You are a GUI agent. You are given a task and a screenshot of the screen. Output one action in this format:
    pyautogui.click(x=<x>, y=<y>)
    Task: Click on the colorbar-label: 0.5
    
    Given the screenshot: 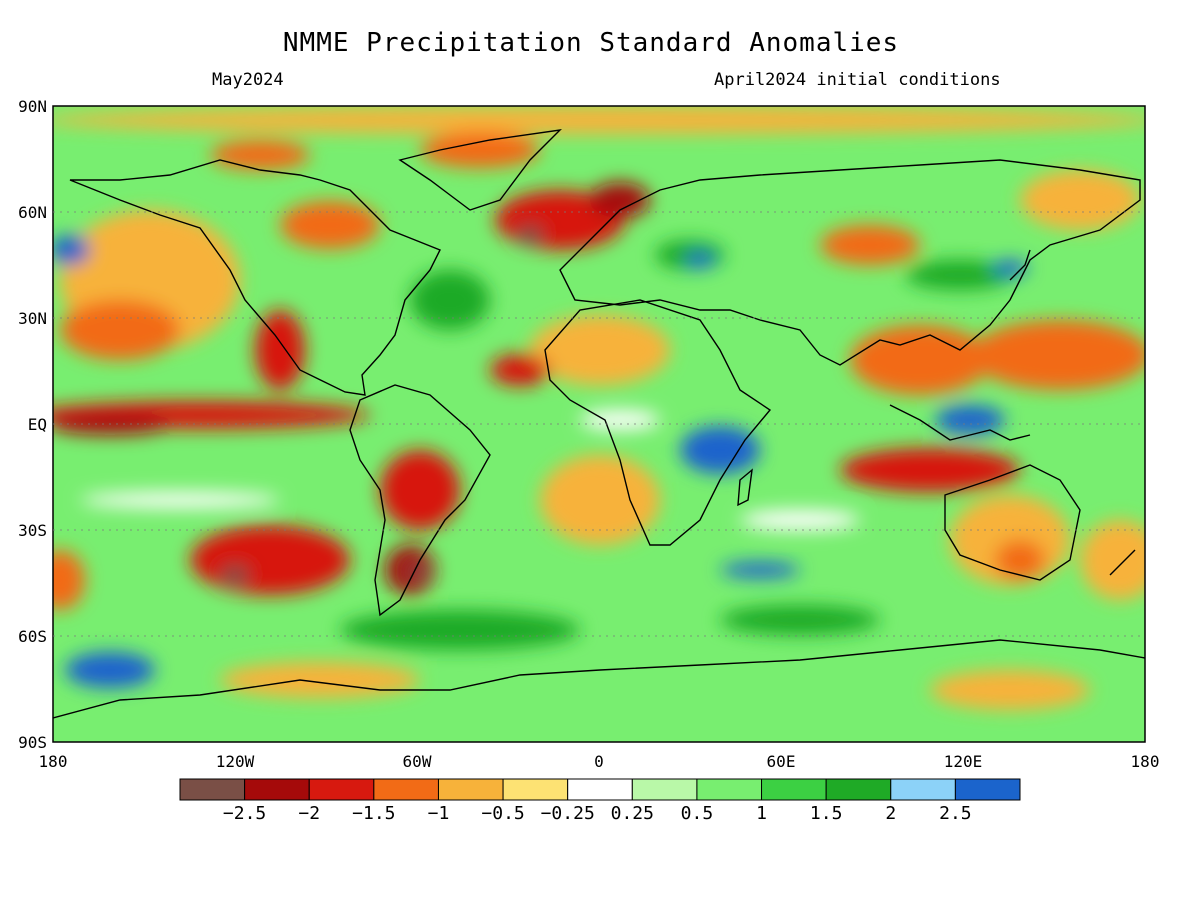 What is the action you would take?
    pyautogui.click(x=697, y=813)
    